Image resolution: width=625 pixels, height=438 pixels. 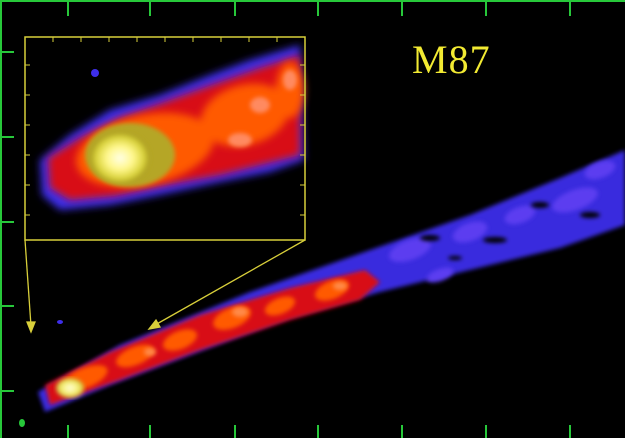 I want to click on jet-faint-clumps, so click(x=502, y=221).